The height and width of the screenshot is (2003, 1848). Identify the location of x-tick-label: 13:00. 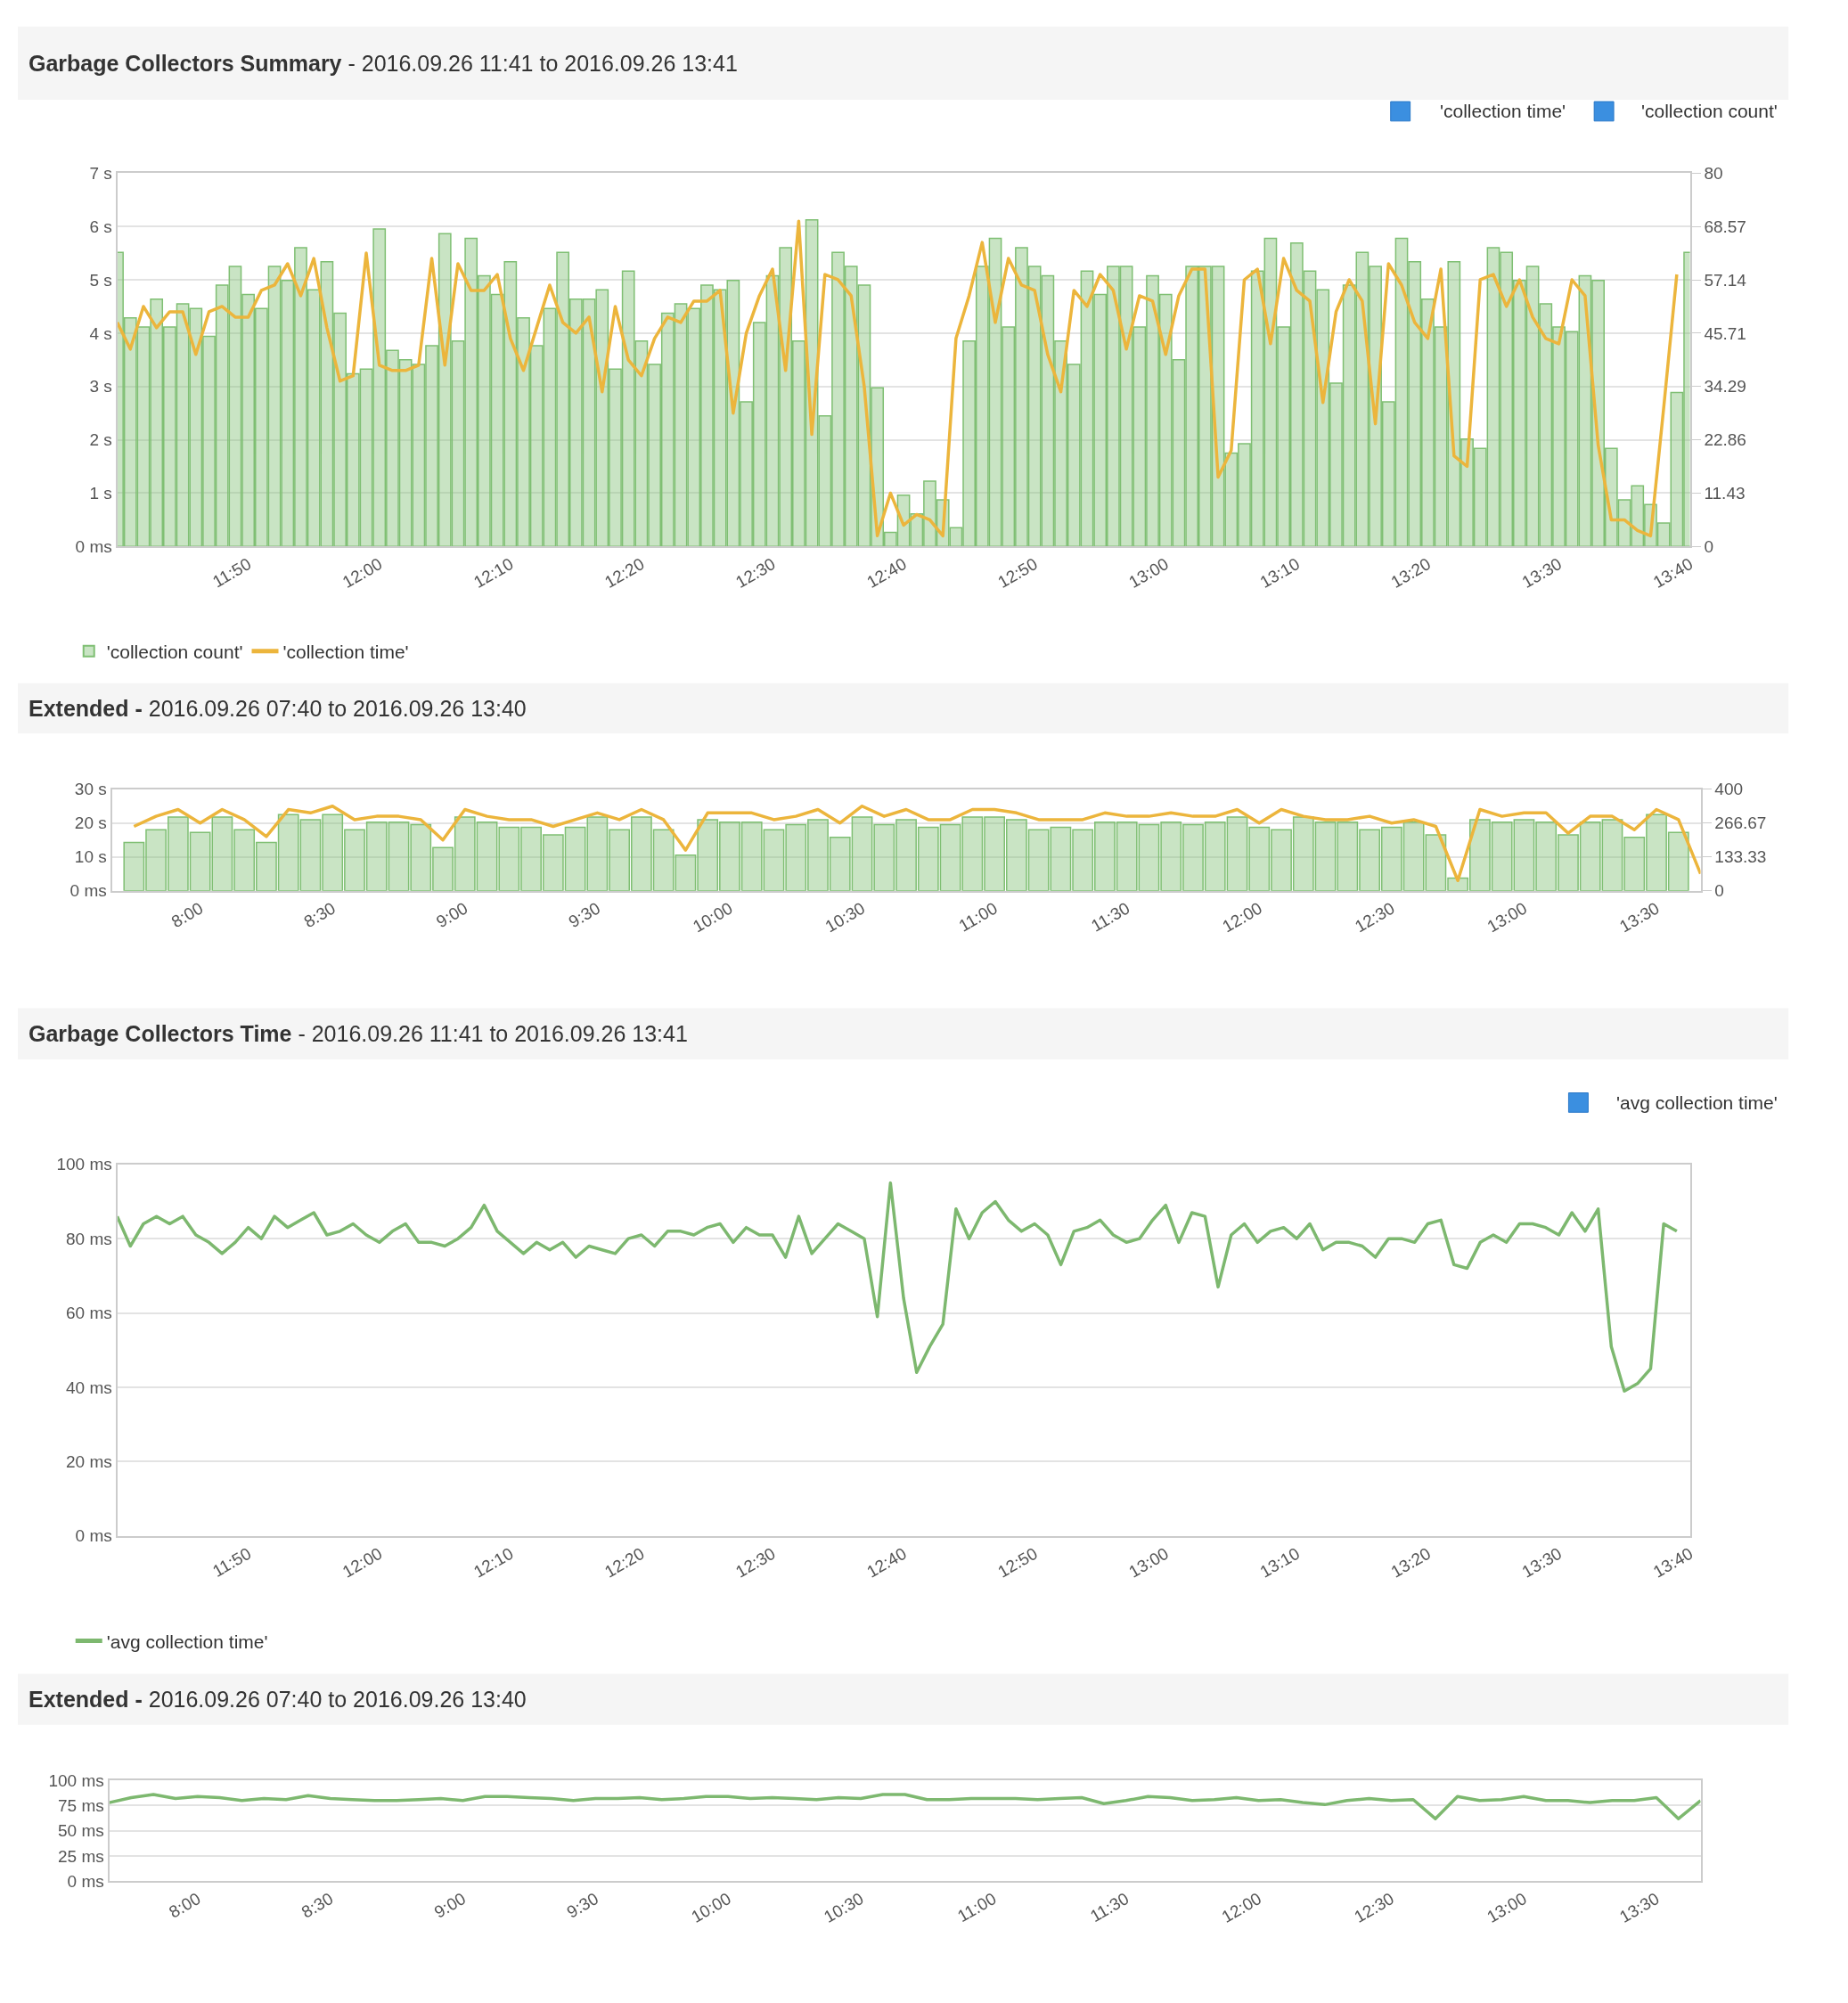
(1507, 917).